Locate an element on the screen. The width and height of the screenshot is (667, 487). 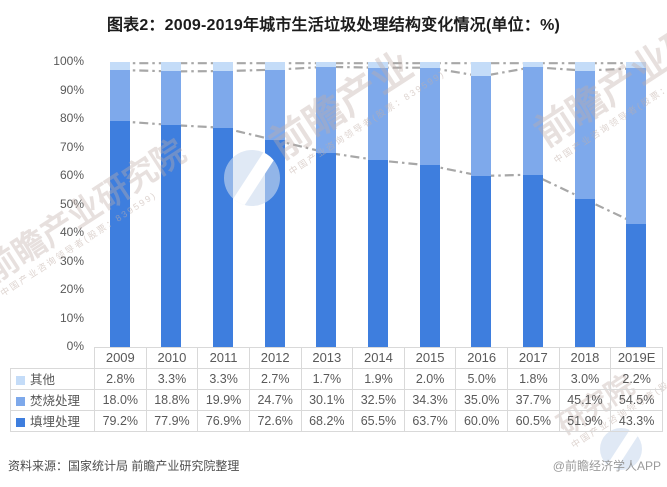
legend-cell: 焚烧处理 is located at coordinates (52, 399).